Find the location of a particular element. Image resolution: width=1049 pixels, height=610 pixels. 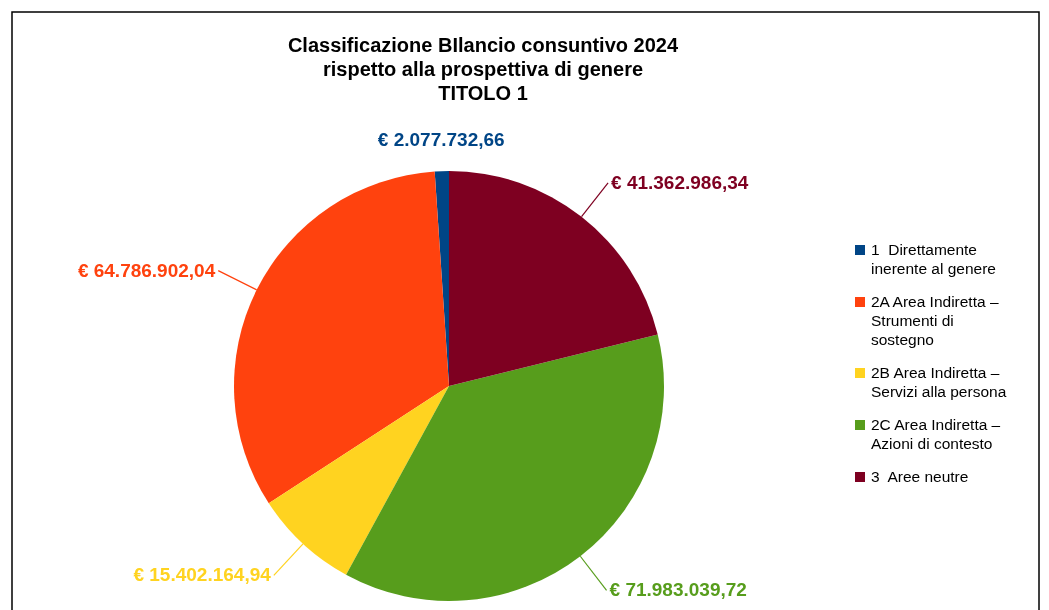

legend-label: 3 Aree neutre is located at coordinates (920, 476).